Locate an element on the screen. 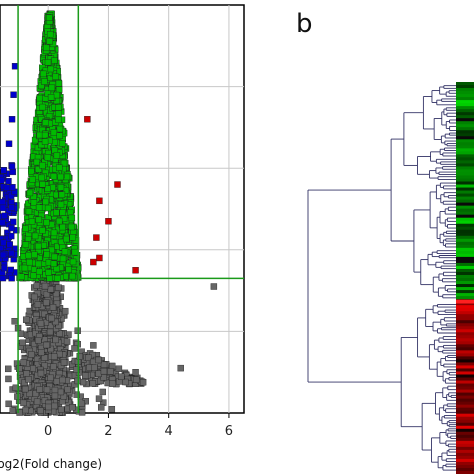 This screenshot has height=474, width=474. panel-label-b: b is located at coordinates (304, 24).